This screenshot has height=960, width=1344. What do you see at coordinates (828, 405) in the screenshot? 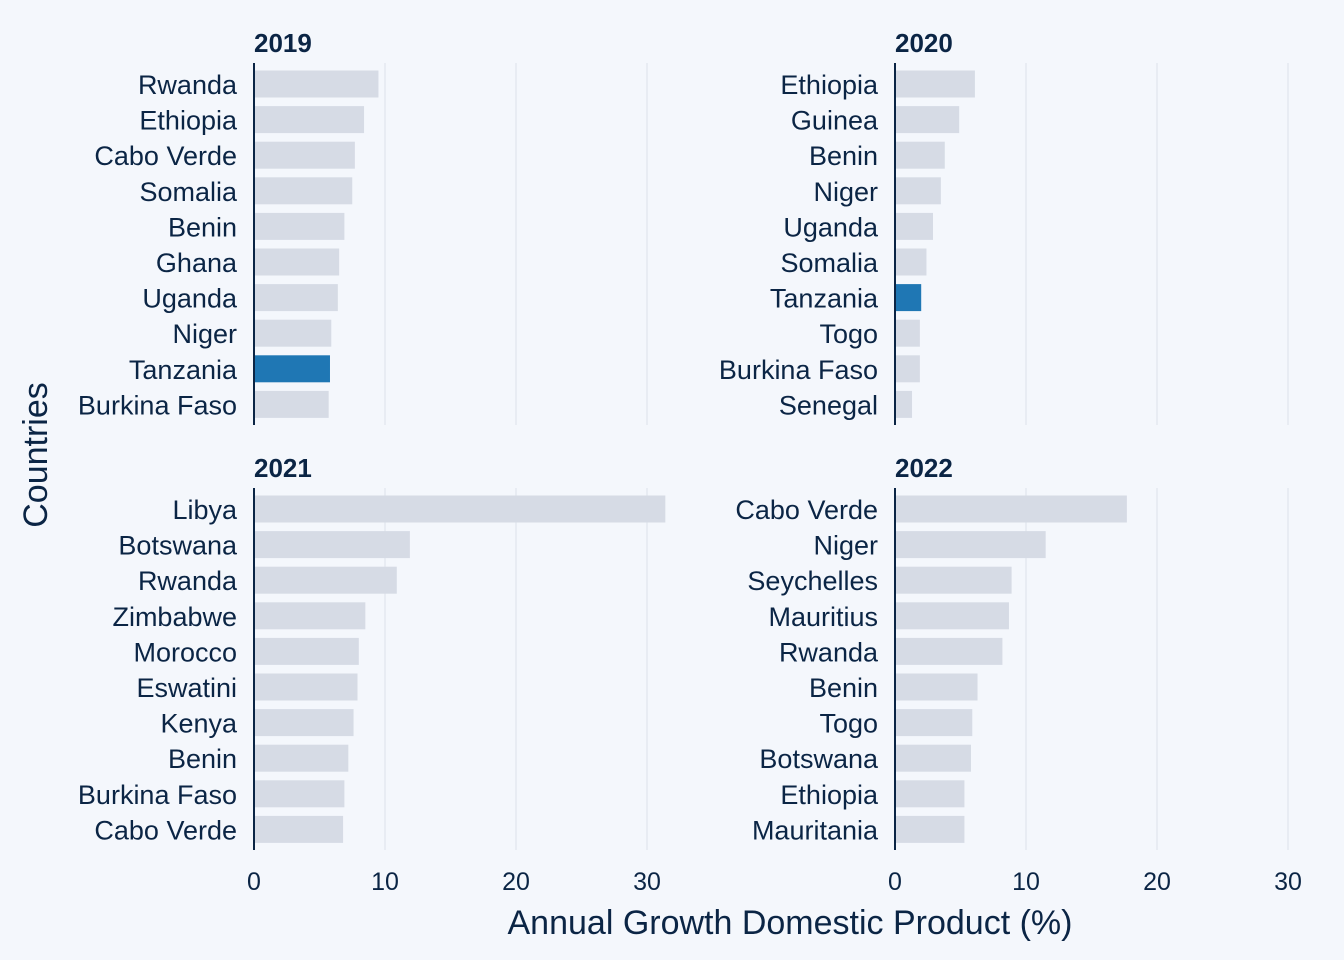
I see `category-label: Senegal` at bounding box center [828, 405].